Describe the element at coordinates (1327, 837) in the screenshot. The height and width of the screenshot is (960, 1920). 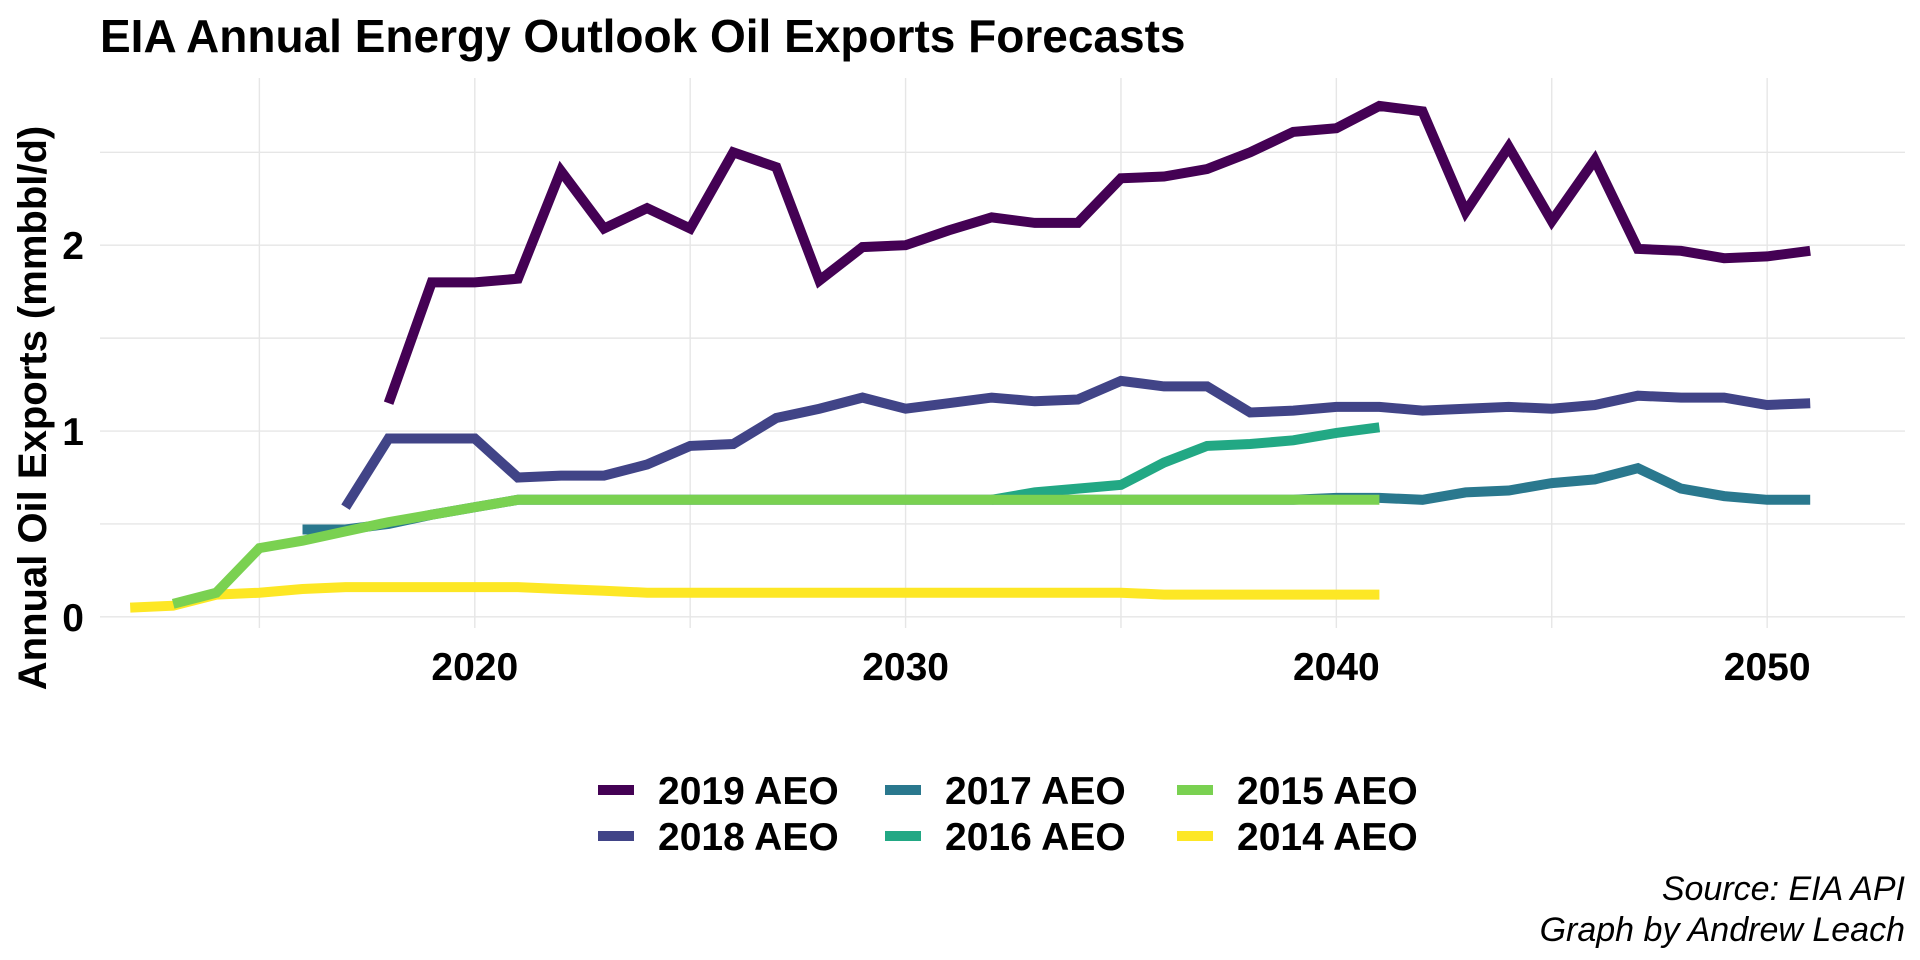
I see `legend-label: 2014 AEO` at that location.